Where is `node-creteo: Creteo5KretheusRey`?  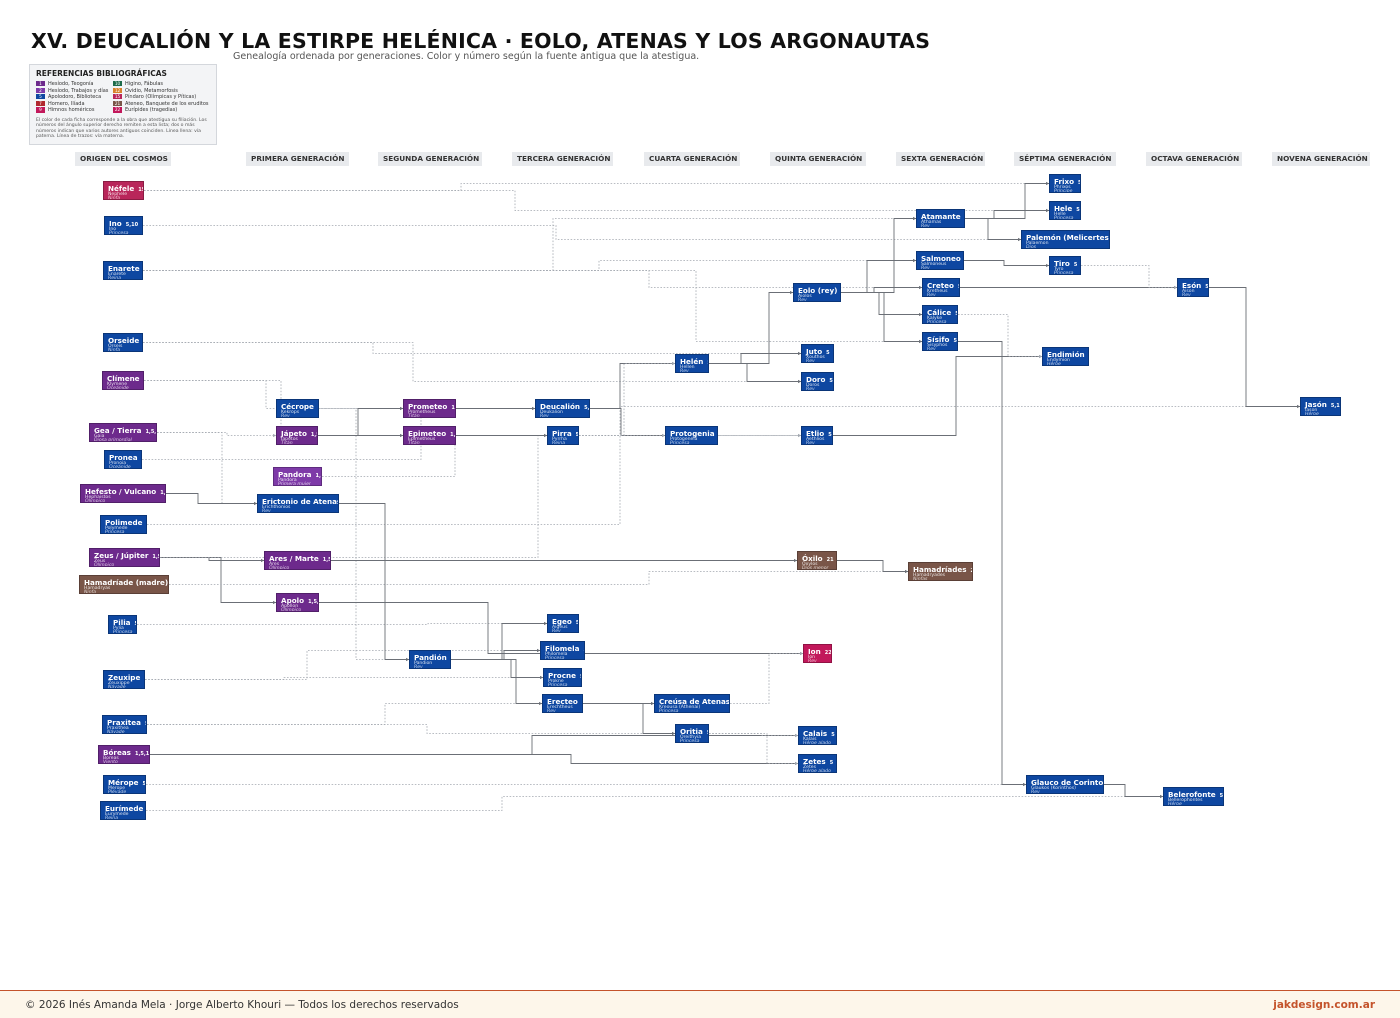
node-creteo: Creteo5KretheusRey is located at coordinates (941, 287).